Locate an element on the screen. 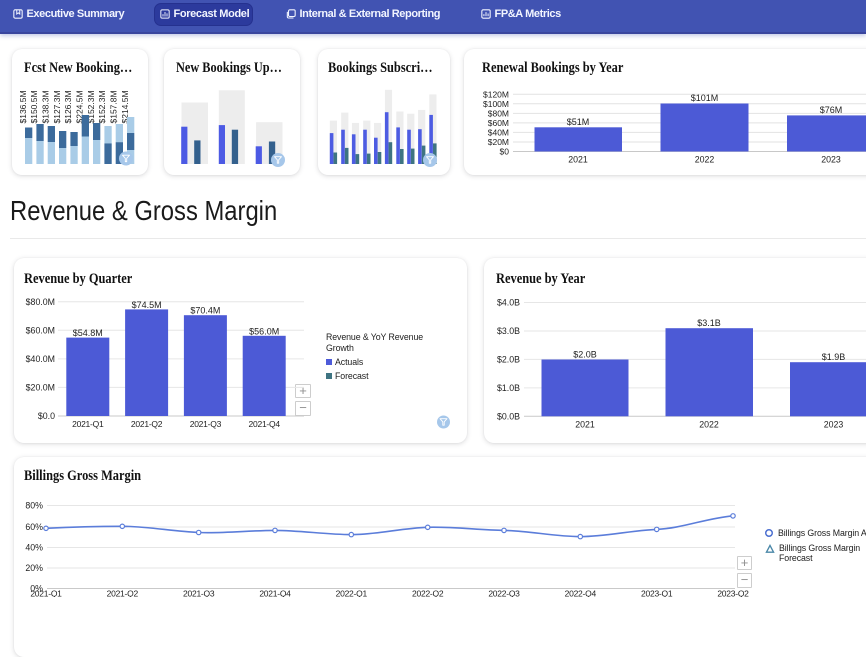  svg-text: 0% is located at coordinates (36, 589).